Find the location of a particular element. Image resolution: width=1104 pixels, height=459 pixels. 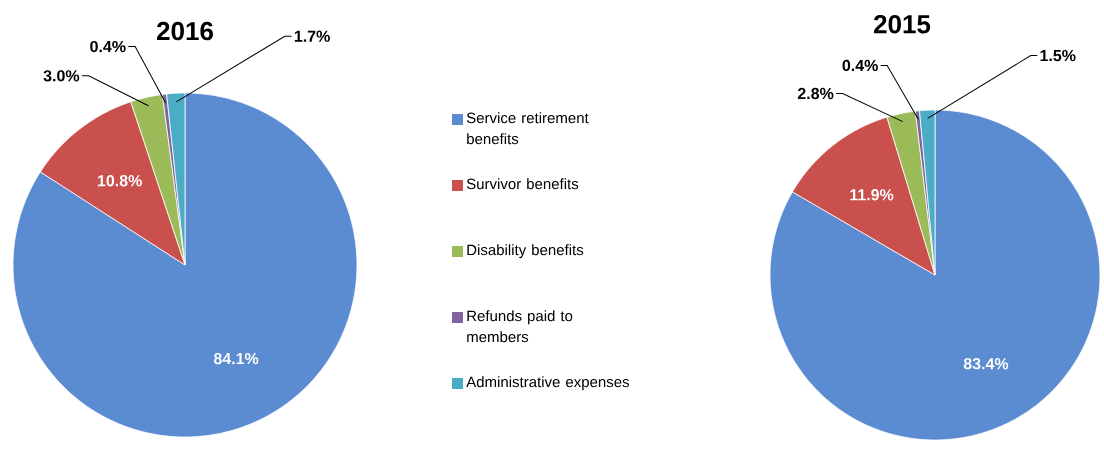

data-label: 10.8% is located at coordinates (119, 181).